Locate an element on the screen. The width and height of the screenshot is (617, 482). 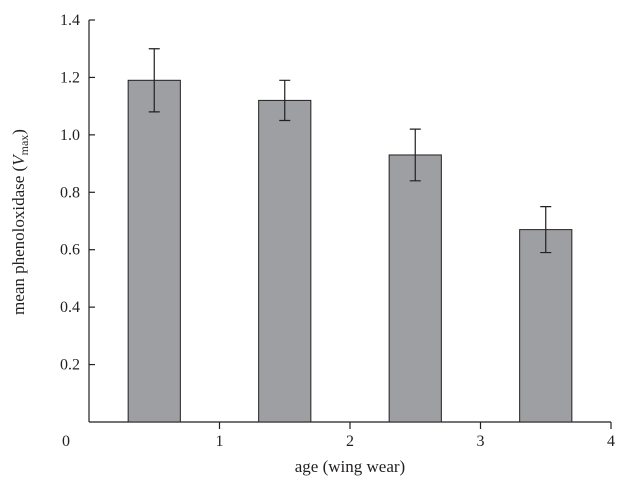
y-tick-label: 0.8 is located at coordinates (70, 192).